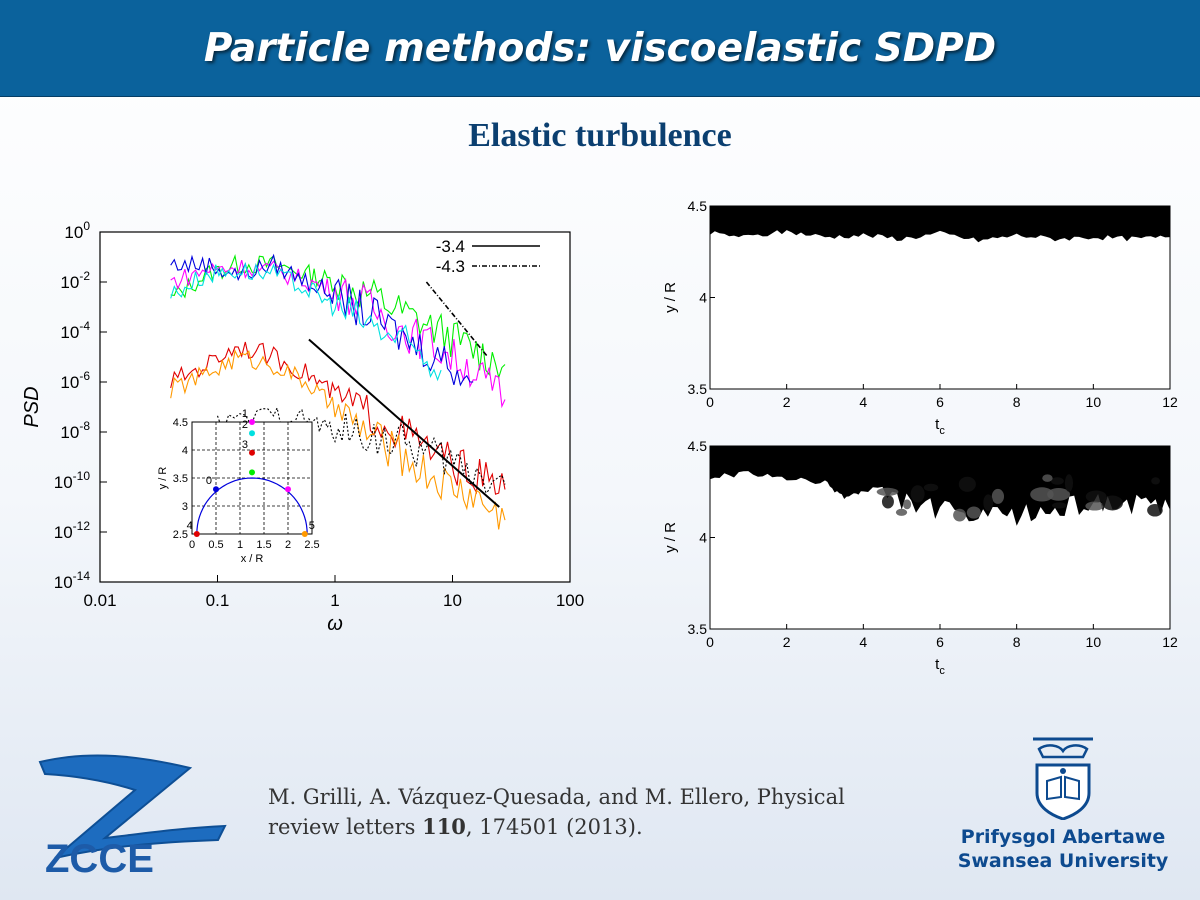 The image size is (1200, 900). What do you see at coordinates (180, 535) in the screenshot?
I see `inset-y-tick-label: 2.5` at bounding box center [180, 535].